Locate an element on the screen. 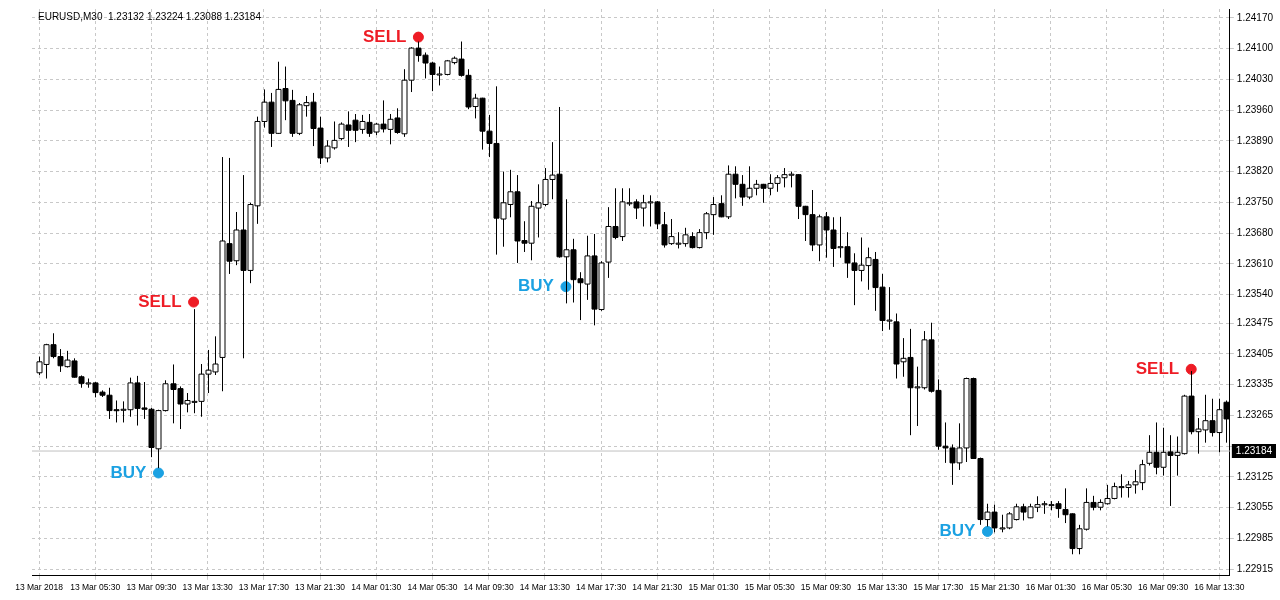  x-tick-label: 15 Mar 13:30 is located at coordinates (882, 587).